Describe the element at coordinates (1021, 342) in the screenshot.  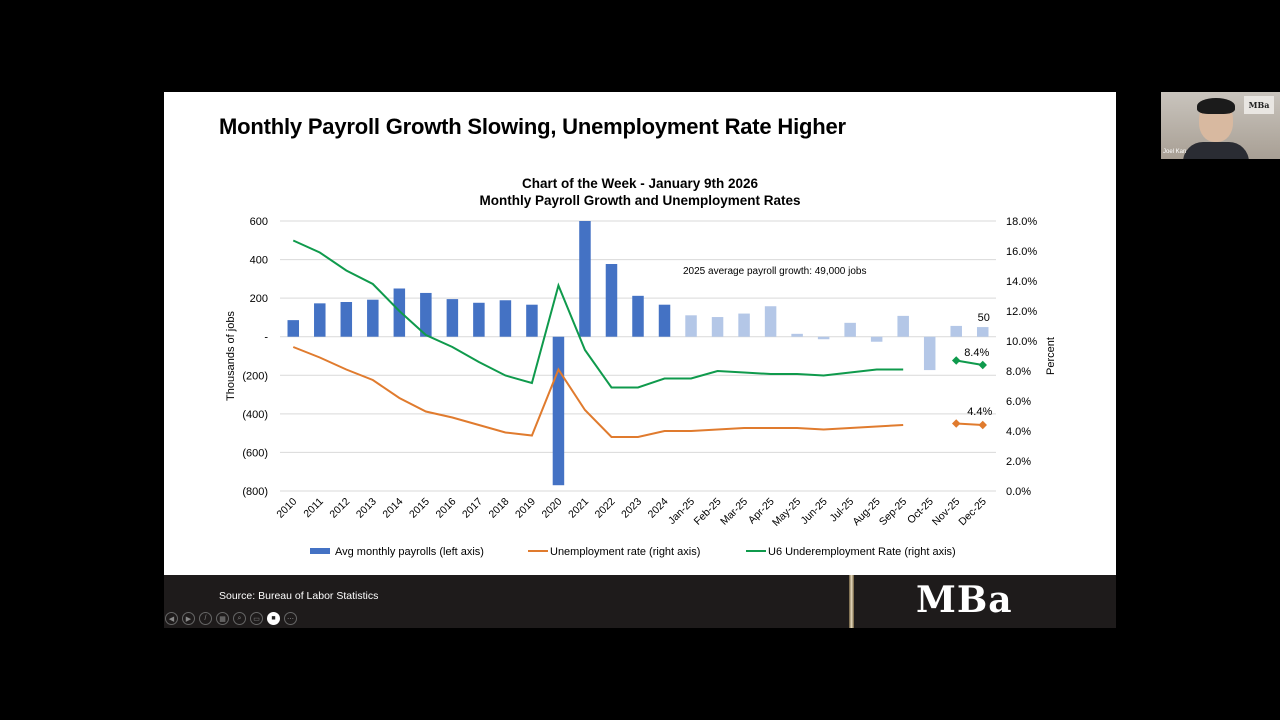
I see `right-axis-tick: 10.0%` at that location.